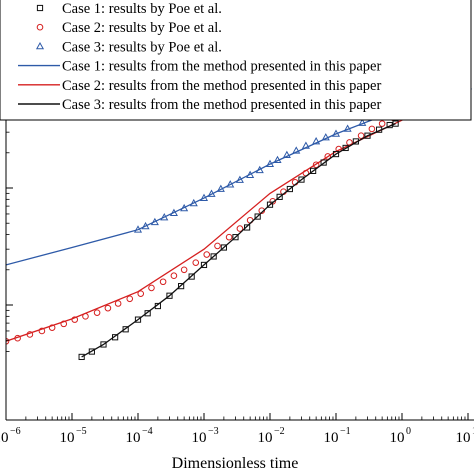  I want to click on legend-label: Case 1: results by Poe et al., so click(142, 9).